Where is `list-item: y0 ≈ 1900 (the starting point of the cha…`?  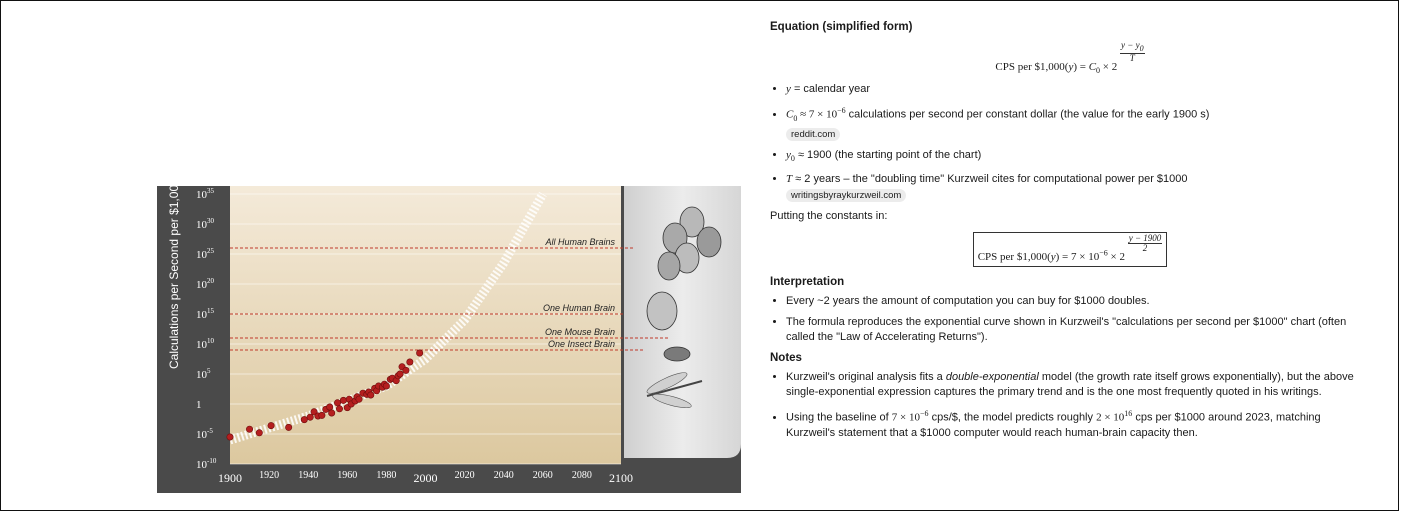
list-item: y0 ≈ 1900 (the starting point of the cha… is located at coordinates (1078, 157).